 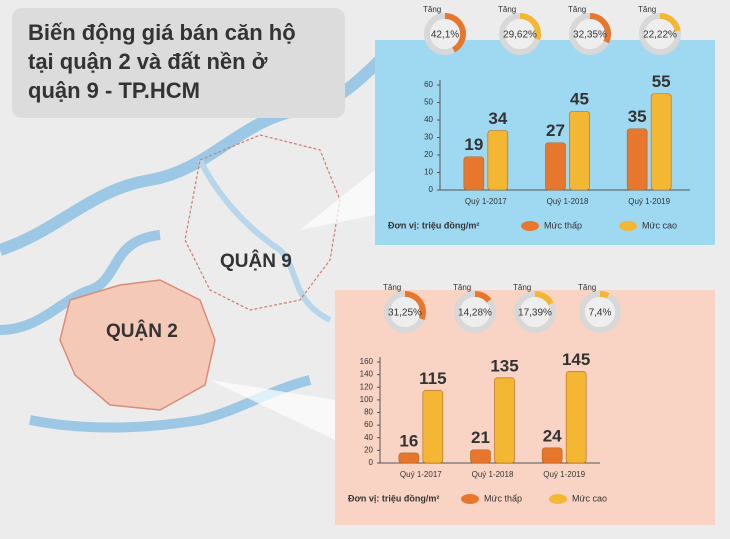 What do you see at coordinates (428, 102) in the screenshot?
I see `y-tick-label: 50` at bounding box center [428, 102].